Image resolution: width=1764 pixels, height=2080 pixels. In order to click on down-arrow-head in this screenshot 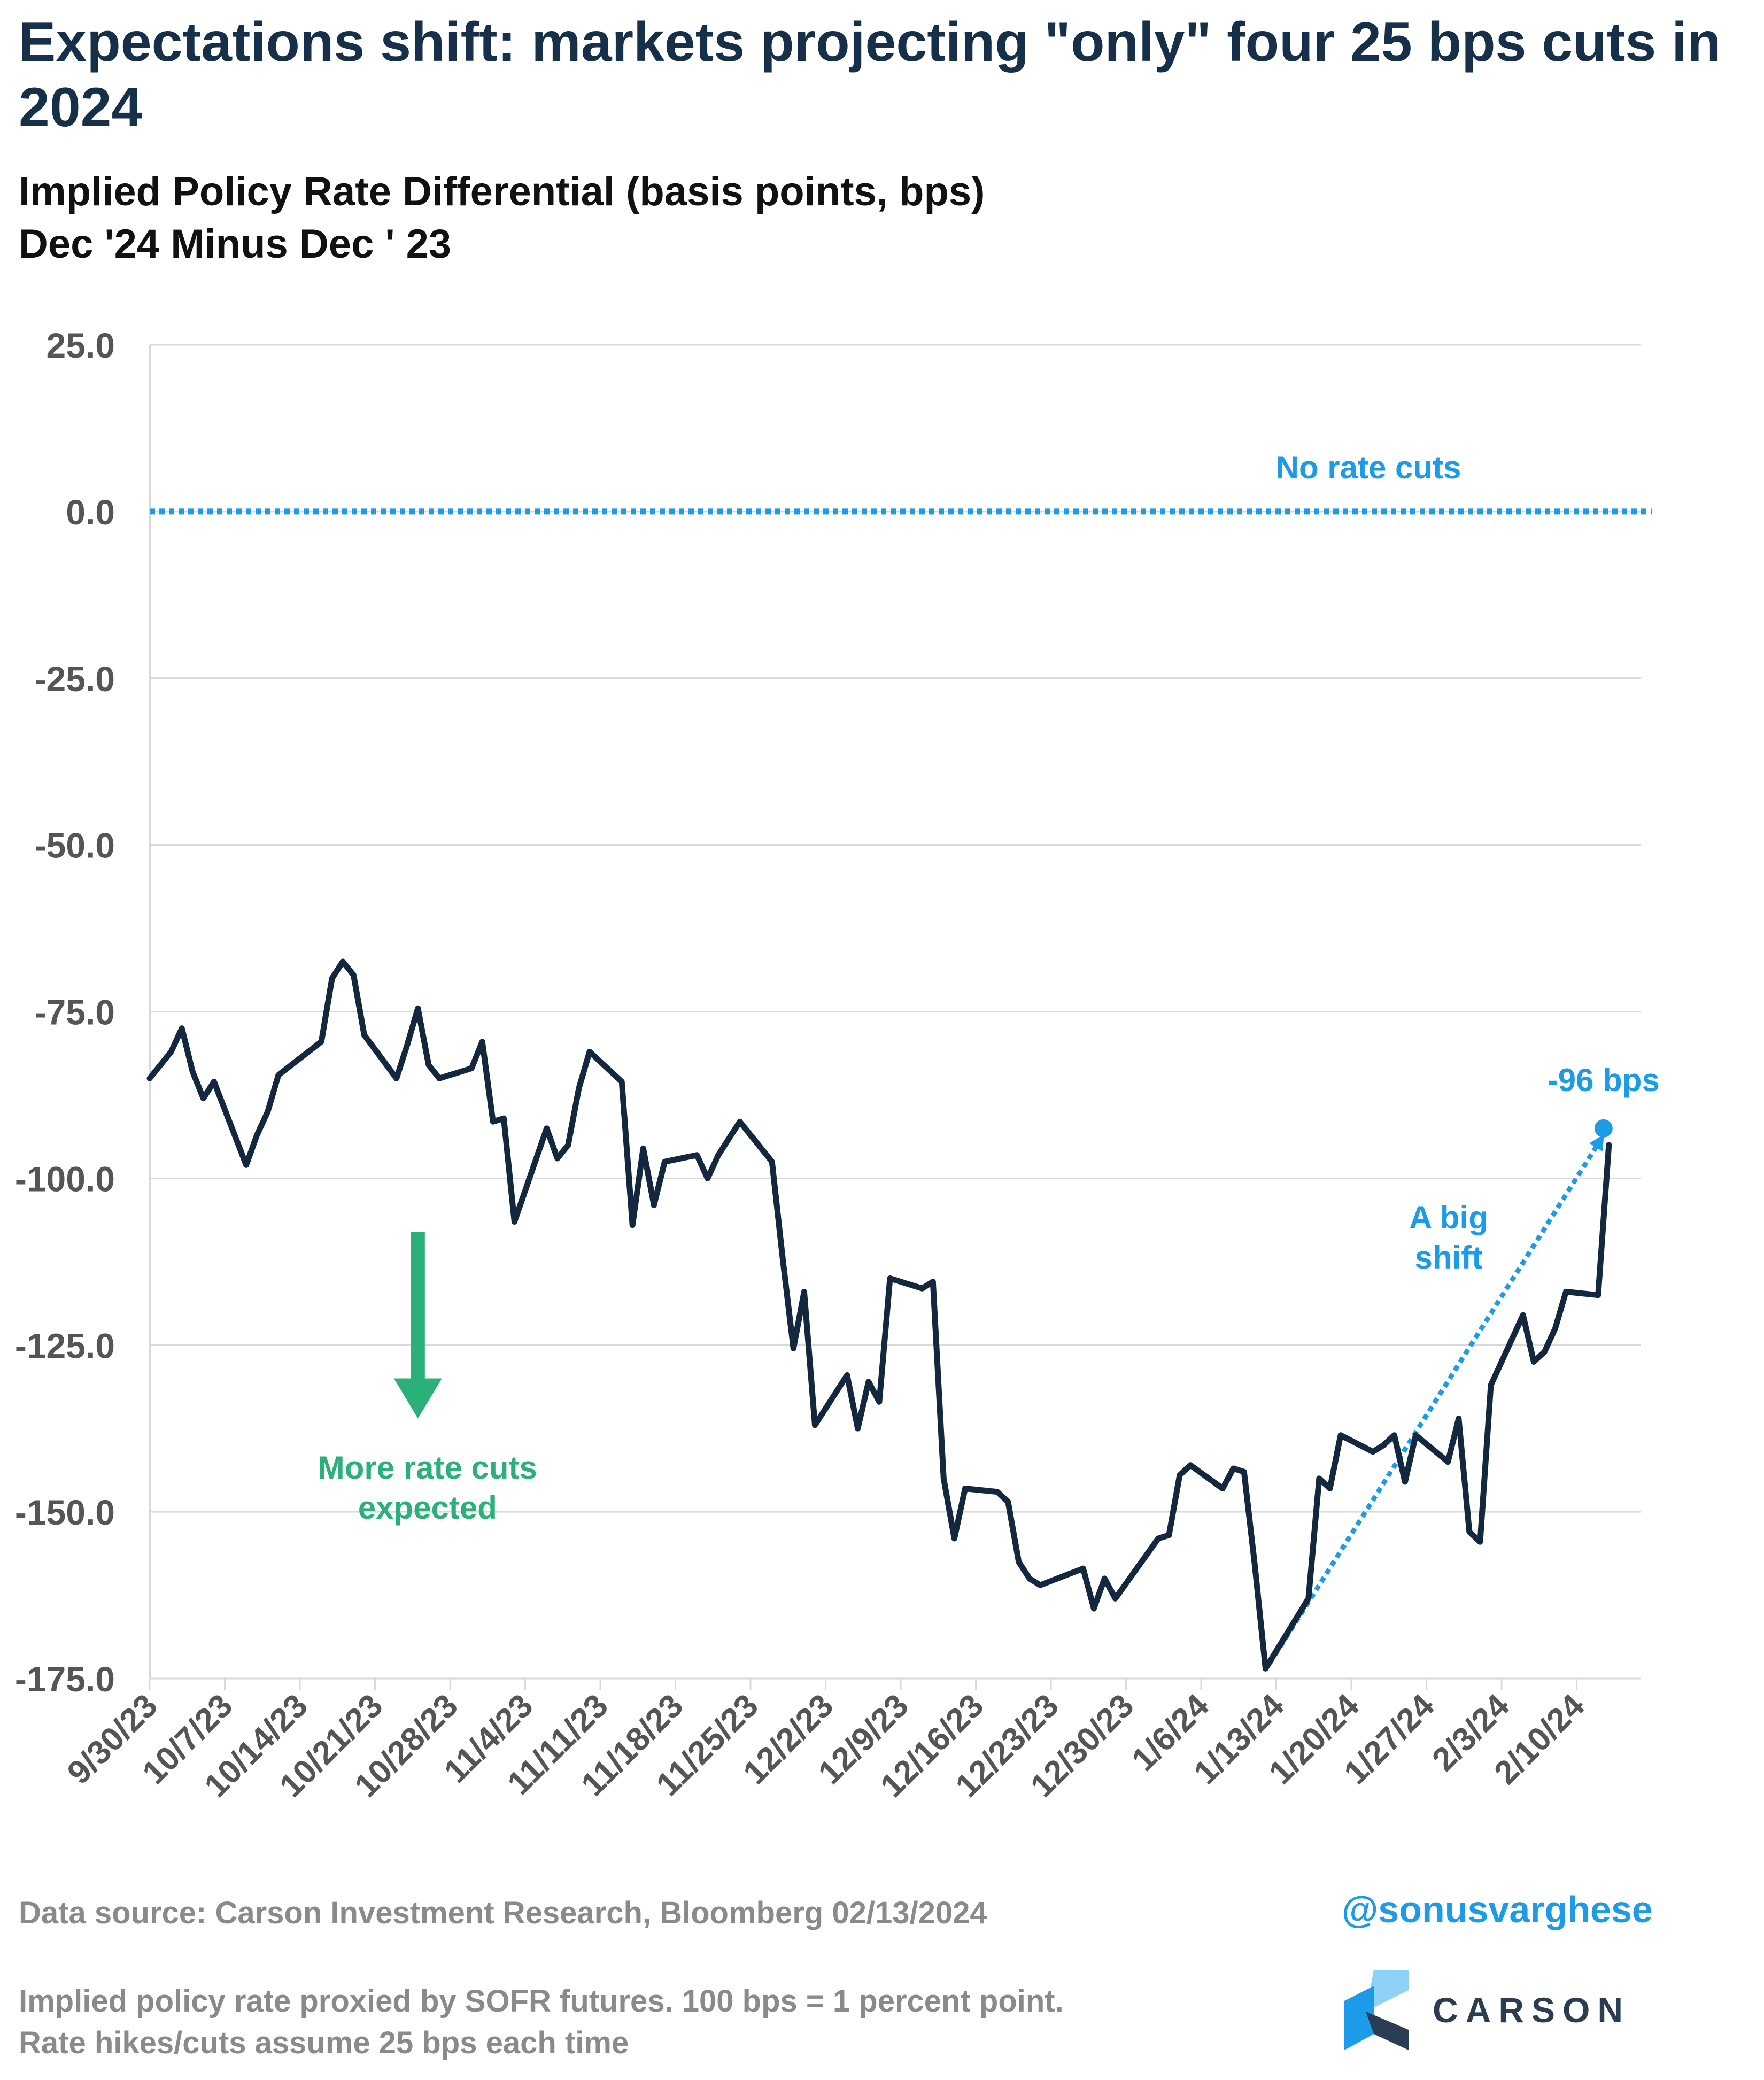, I will do `click(417, 1398)`.